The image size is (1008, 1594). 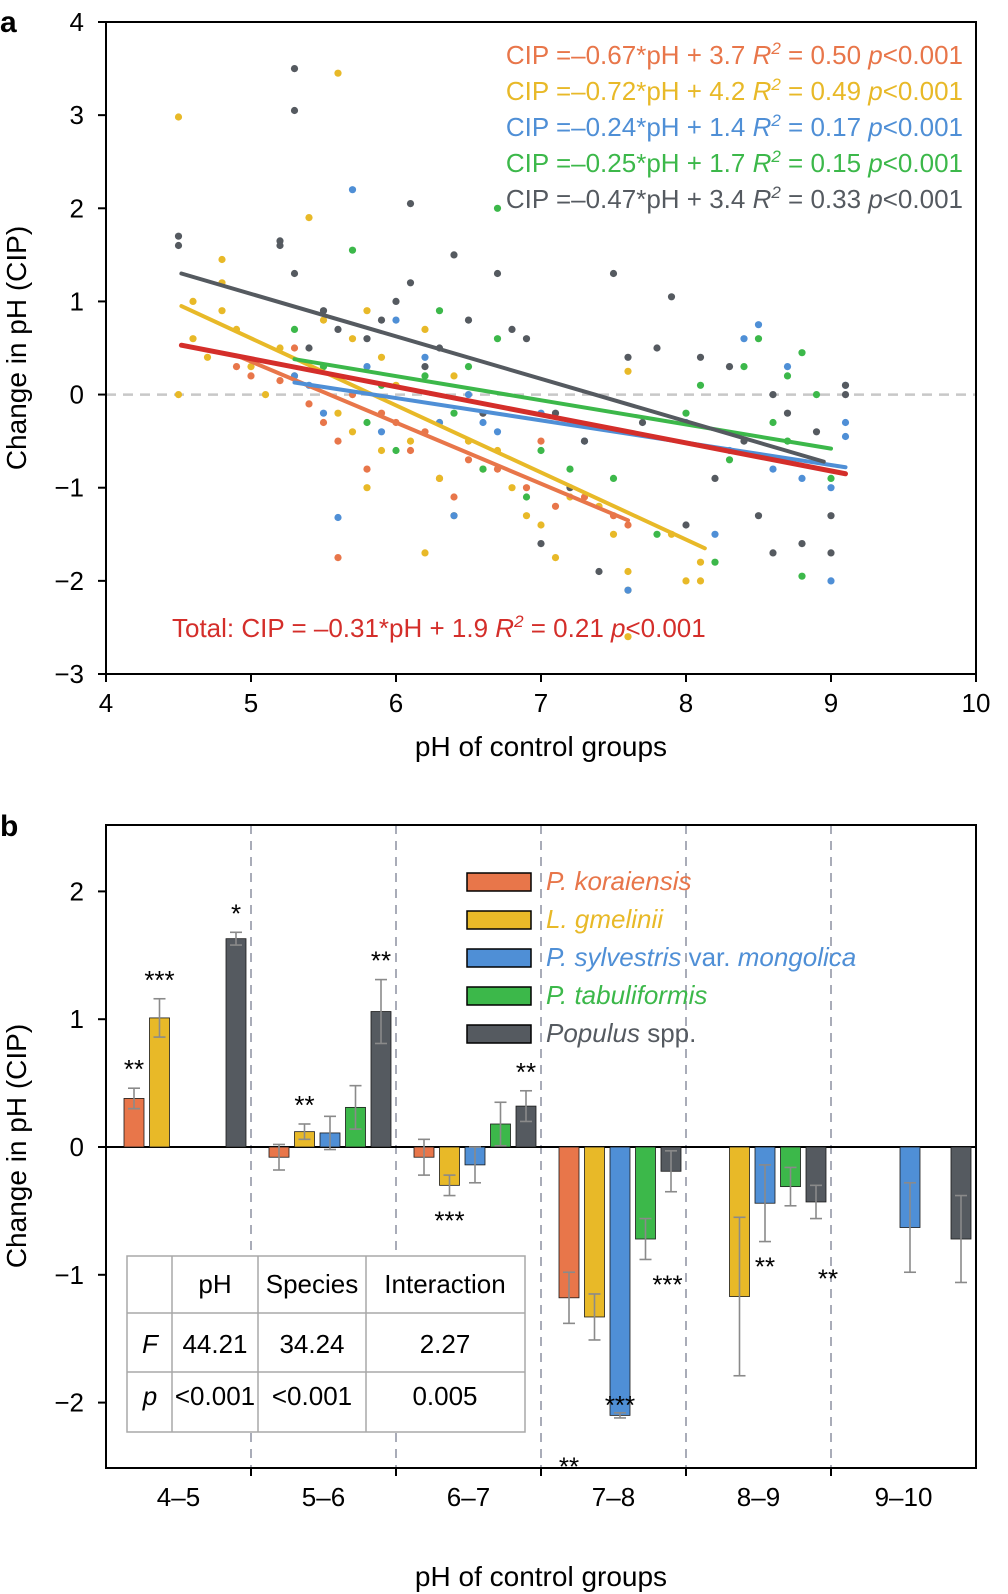 I want to click on anova-row-label-f: F, so click(x=151, y=1344).